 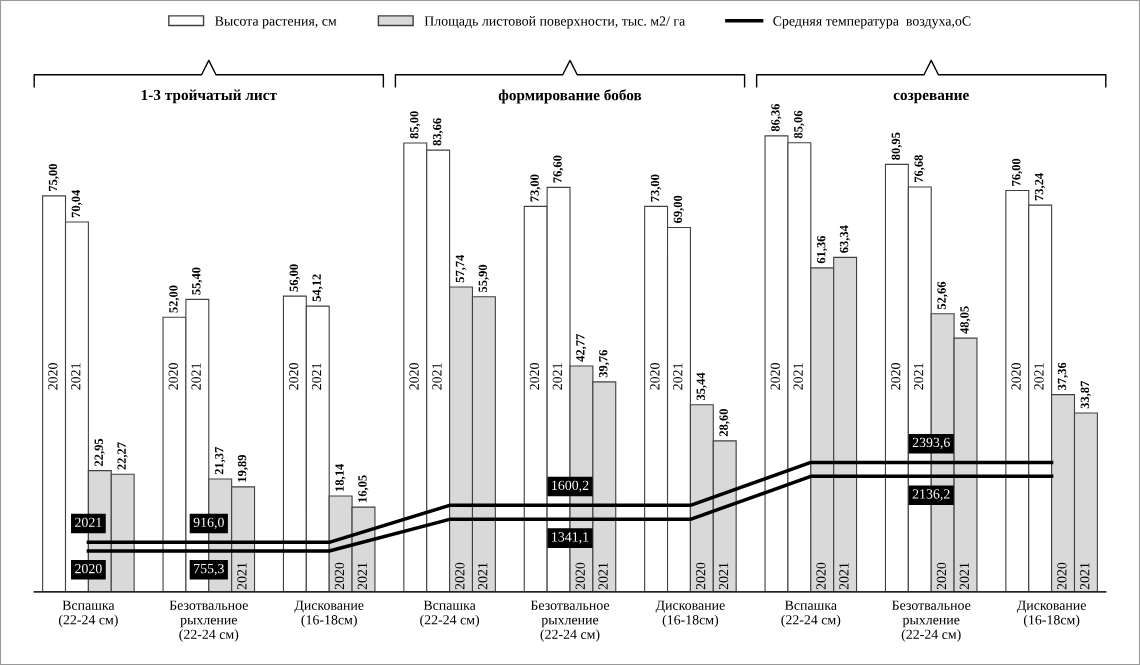 I want to click on data-label: 70,04, so click(x=76, y=203).